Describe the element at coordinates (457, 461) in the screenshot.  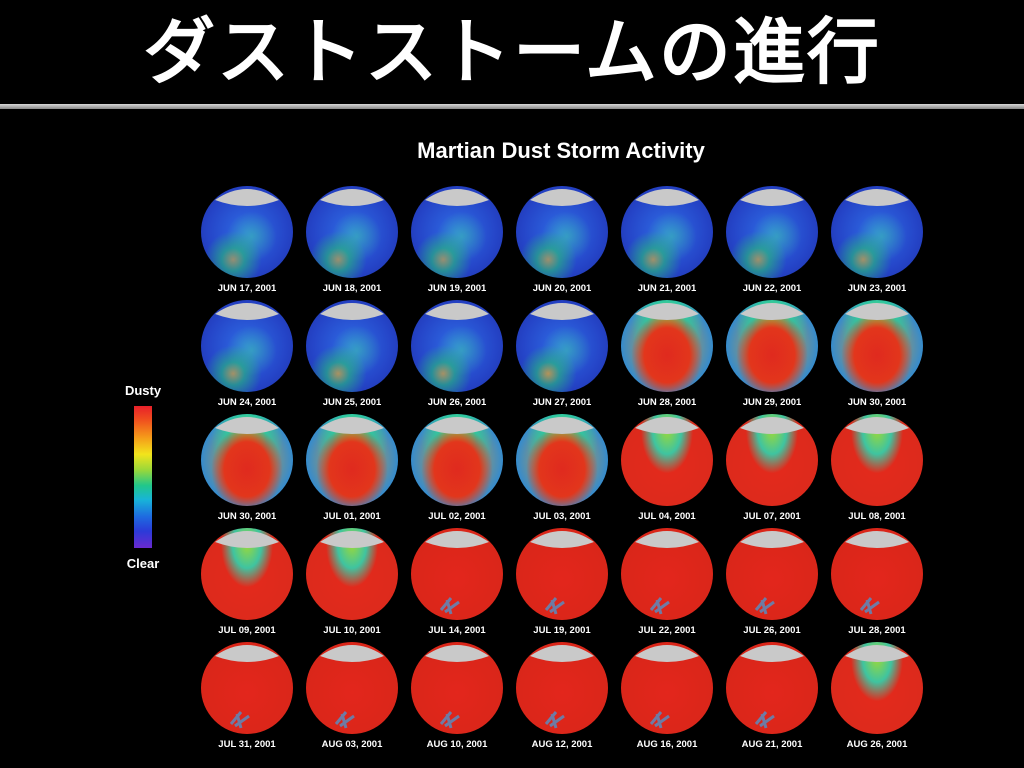
I see `globe-panel: JUL 02, 2001` at that location.